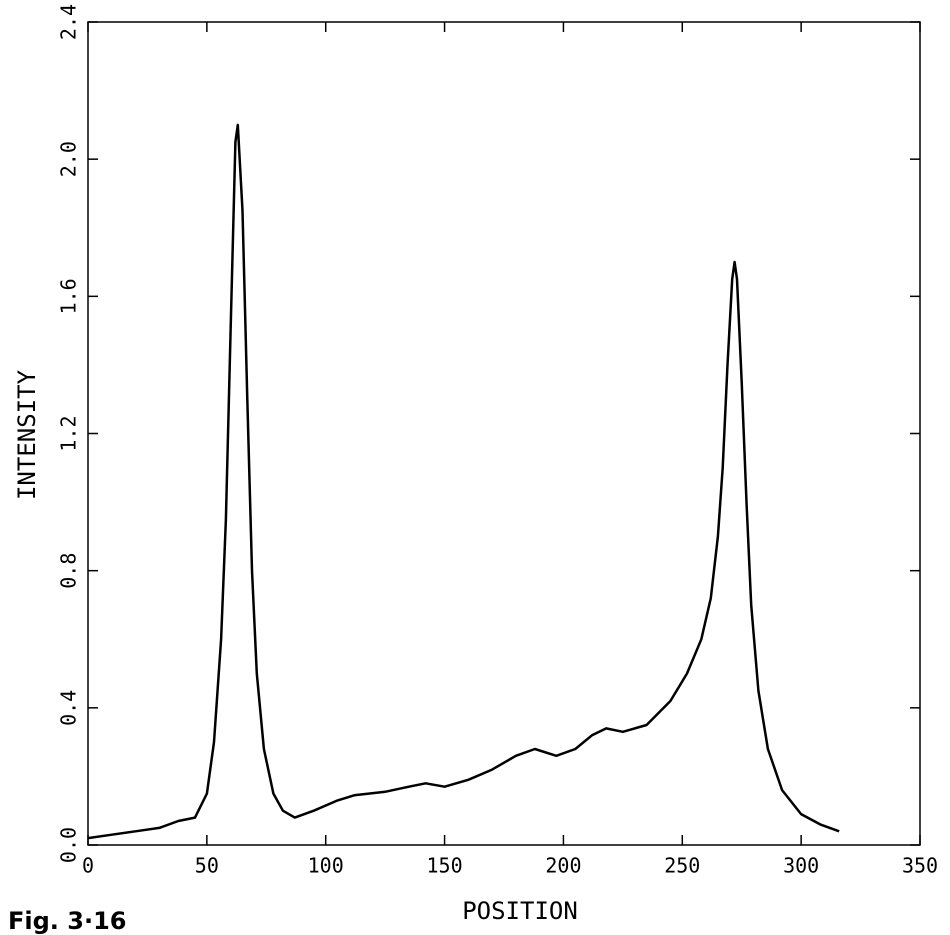 The height and width of the screenshot is (935, 950). I want to click on x-tick-label: 350, so click(920, 866).